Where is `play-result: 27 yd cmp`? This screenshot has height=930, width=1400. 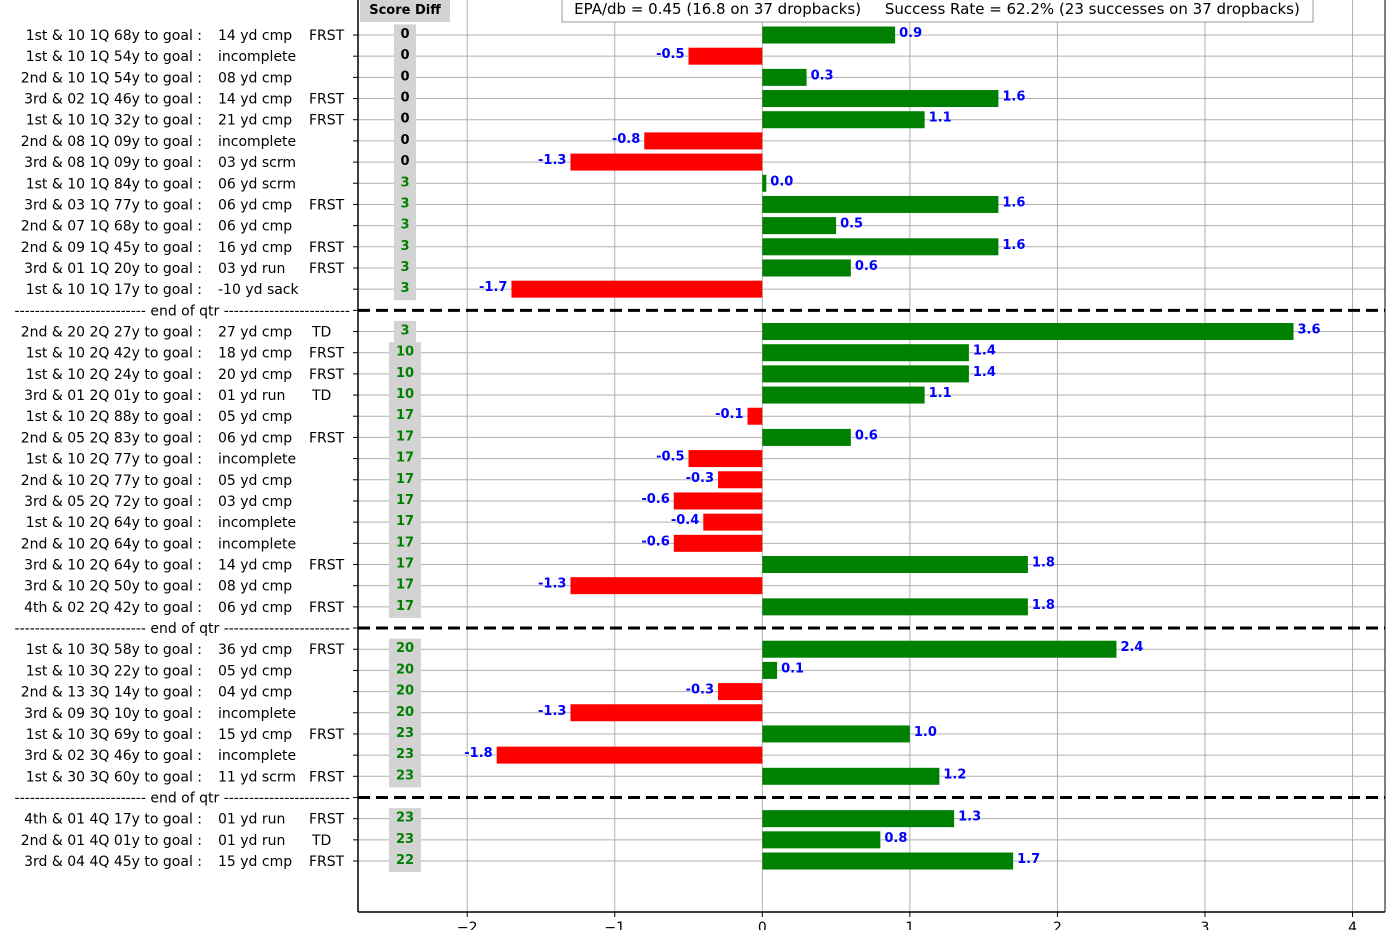
play-result: 27 yd cmp is located at coordinates (255, 333).